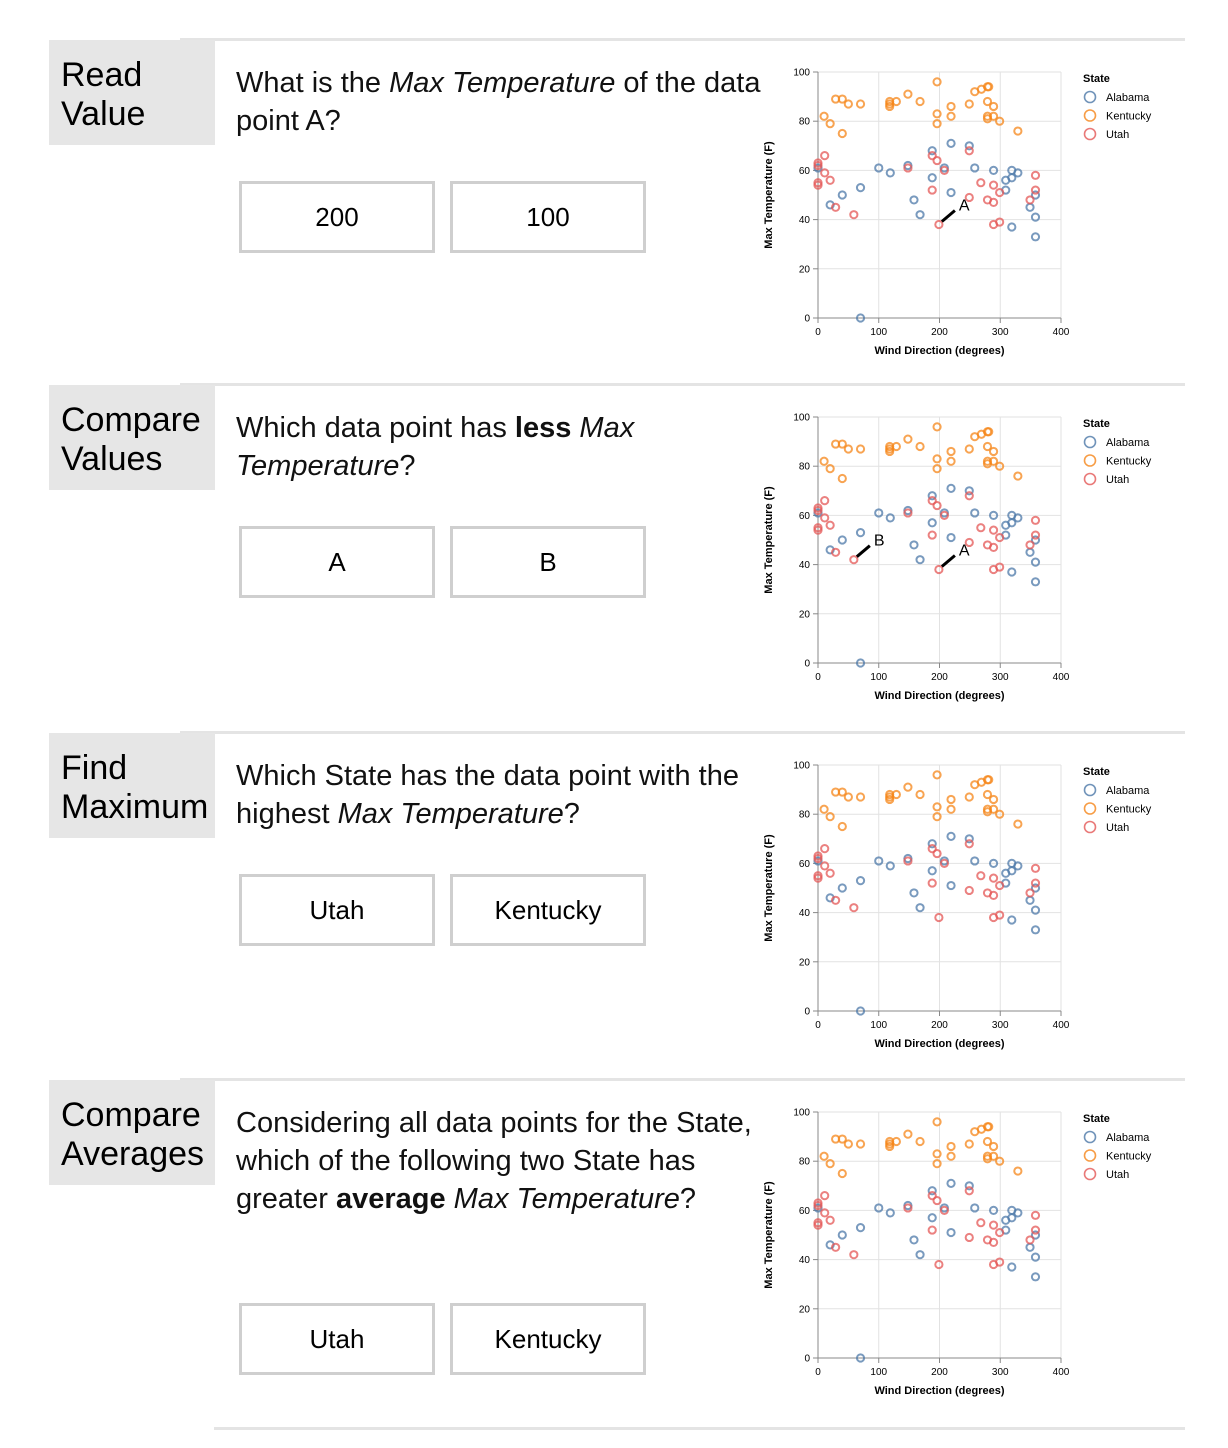 This screenshot has width=1228, height=1448. Describe the element at coordinates (548, 217) in the screenshot. I see `answer-option-button: 100` at that location.